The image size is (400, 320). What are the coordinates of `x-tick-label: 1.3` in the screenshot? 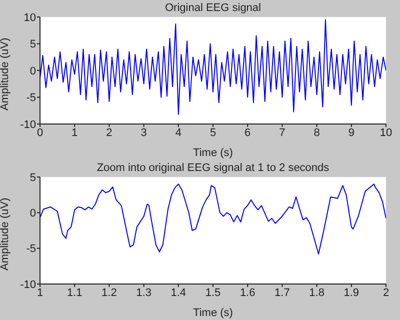 It's located at (144, 292).